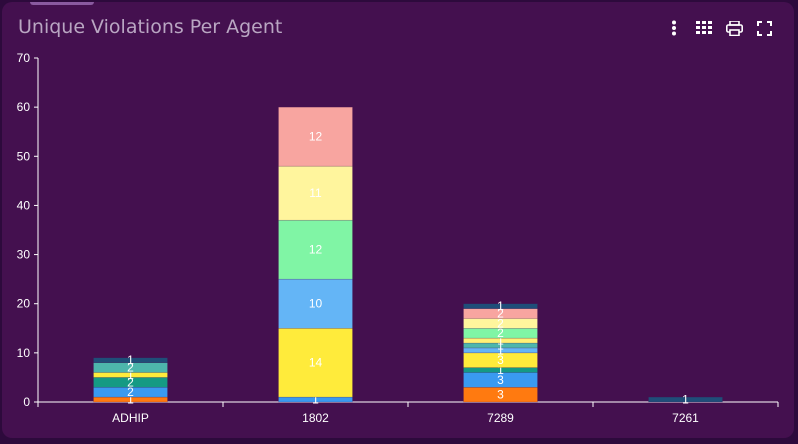 This screenshot has height=444, width=798. Describe the element at coordinates (315, 418) in the screenshot. I see `x-tick-label: 1802` at that location.